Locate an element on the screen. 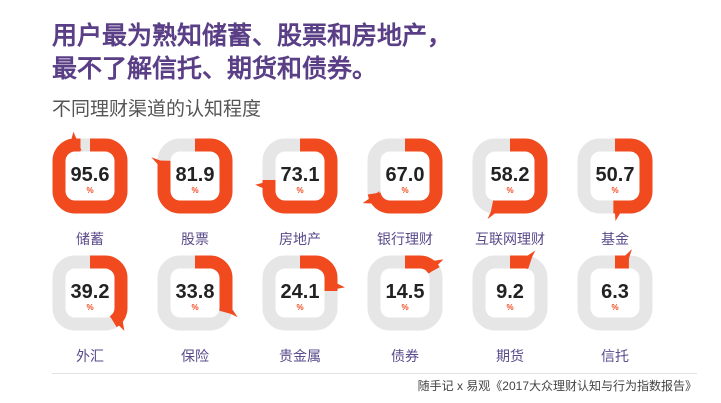  gauge-value-label: 58.2 is located at coordinates (510, 175).